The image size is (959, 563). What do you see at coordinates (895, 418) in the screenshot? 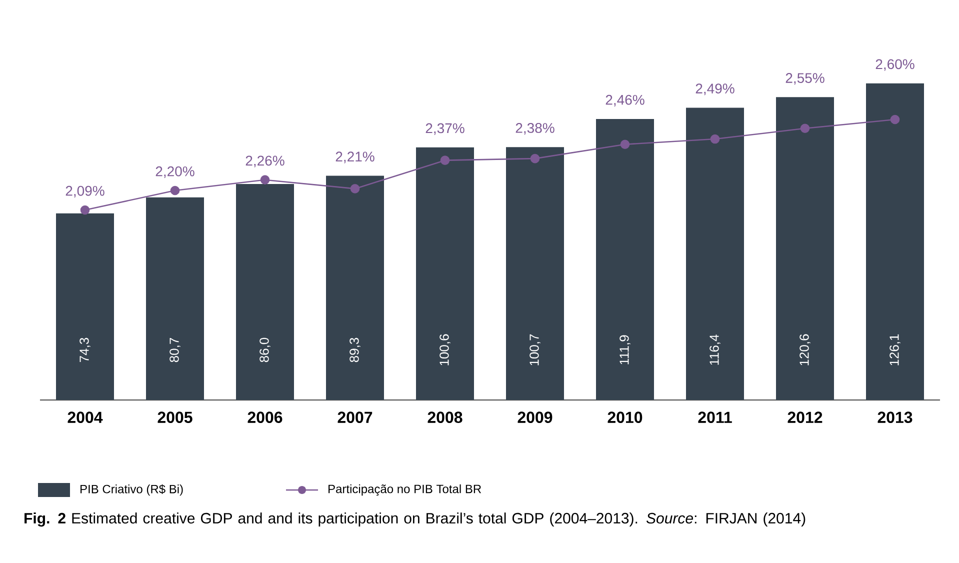
I see `x-tick-label: 2013` at bounding box center [895, 418].